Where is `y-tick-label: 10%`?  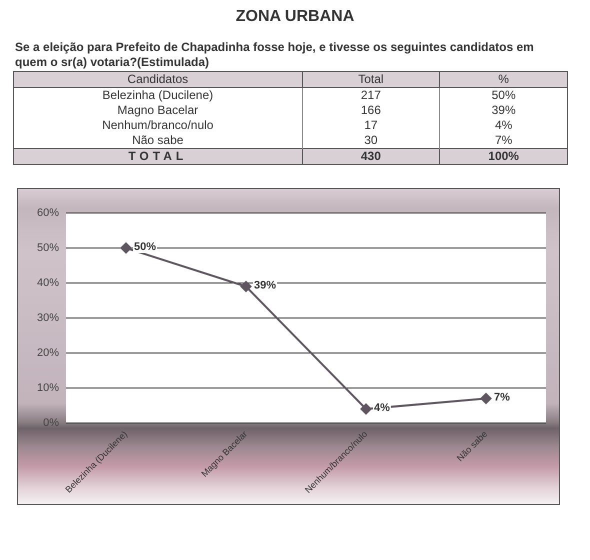 y-tick-label: 10% is located at coordinates (48, 388).